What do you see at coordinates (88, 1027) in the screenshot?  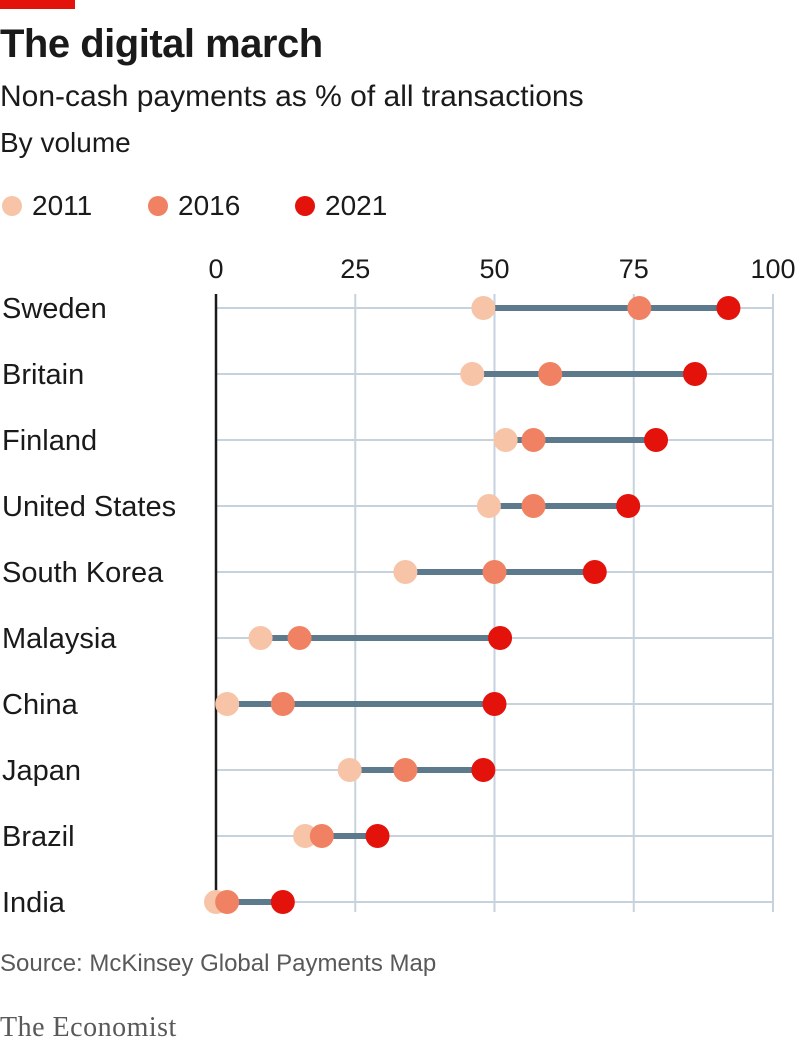 I see `publisher-logo: The Economist` at bounding box center [88, 1027].